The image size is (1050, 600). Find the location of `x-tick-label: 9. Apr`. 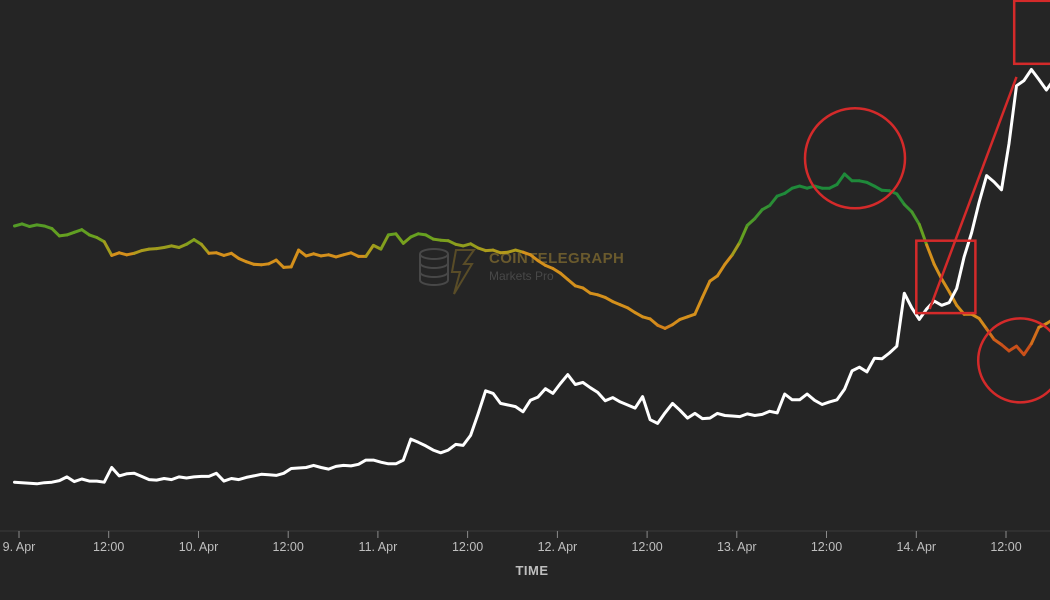

x-tick-label: 9. Apr is located at coordinates (19, 547).